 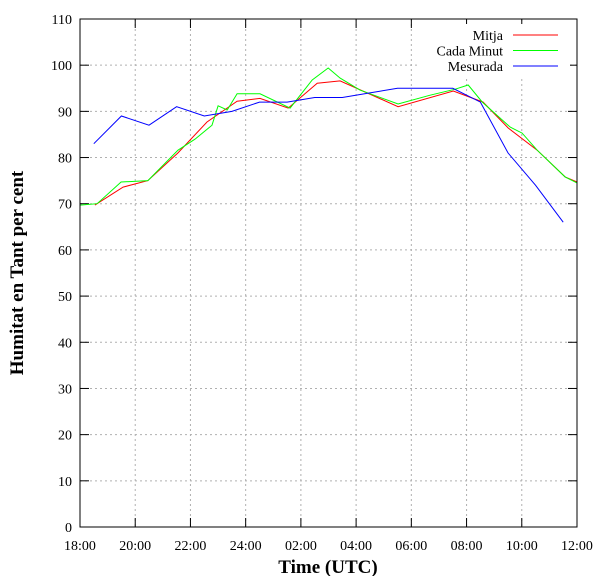 What do you see at coordinates (65, 205) in the screenshot?
I see `y-tick-label: 70` at bounding box center [65, 205].